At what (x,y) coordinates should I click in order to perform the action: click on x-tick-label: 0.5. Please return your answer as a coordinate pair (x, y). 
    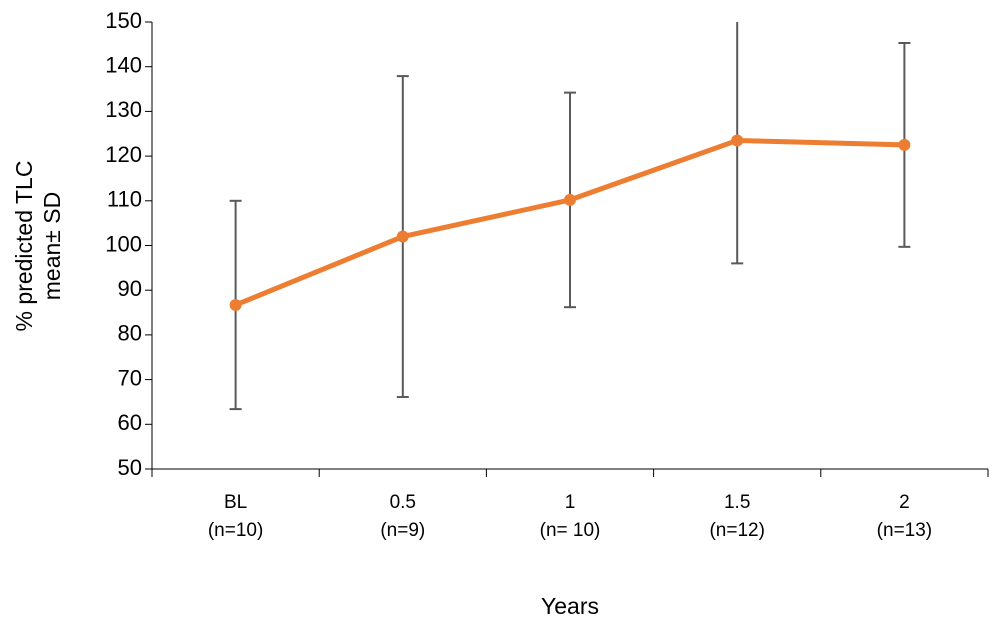
    Looking at the image, I should click on (403, 502).